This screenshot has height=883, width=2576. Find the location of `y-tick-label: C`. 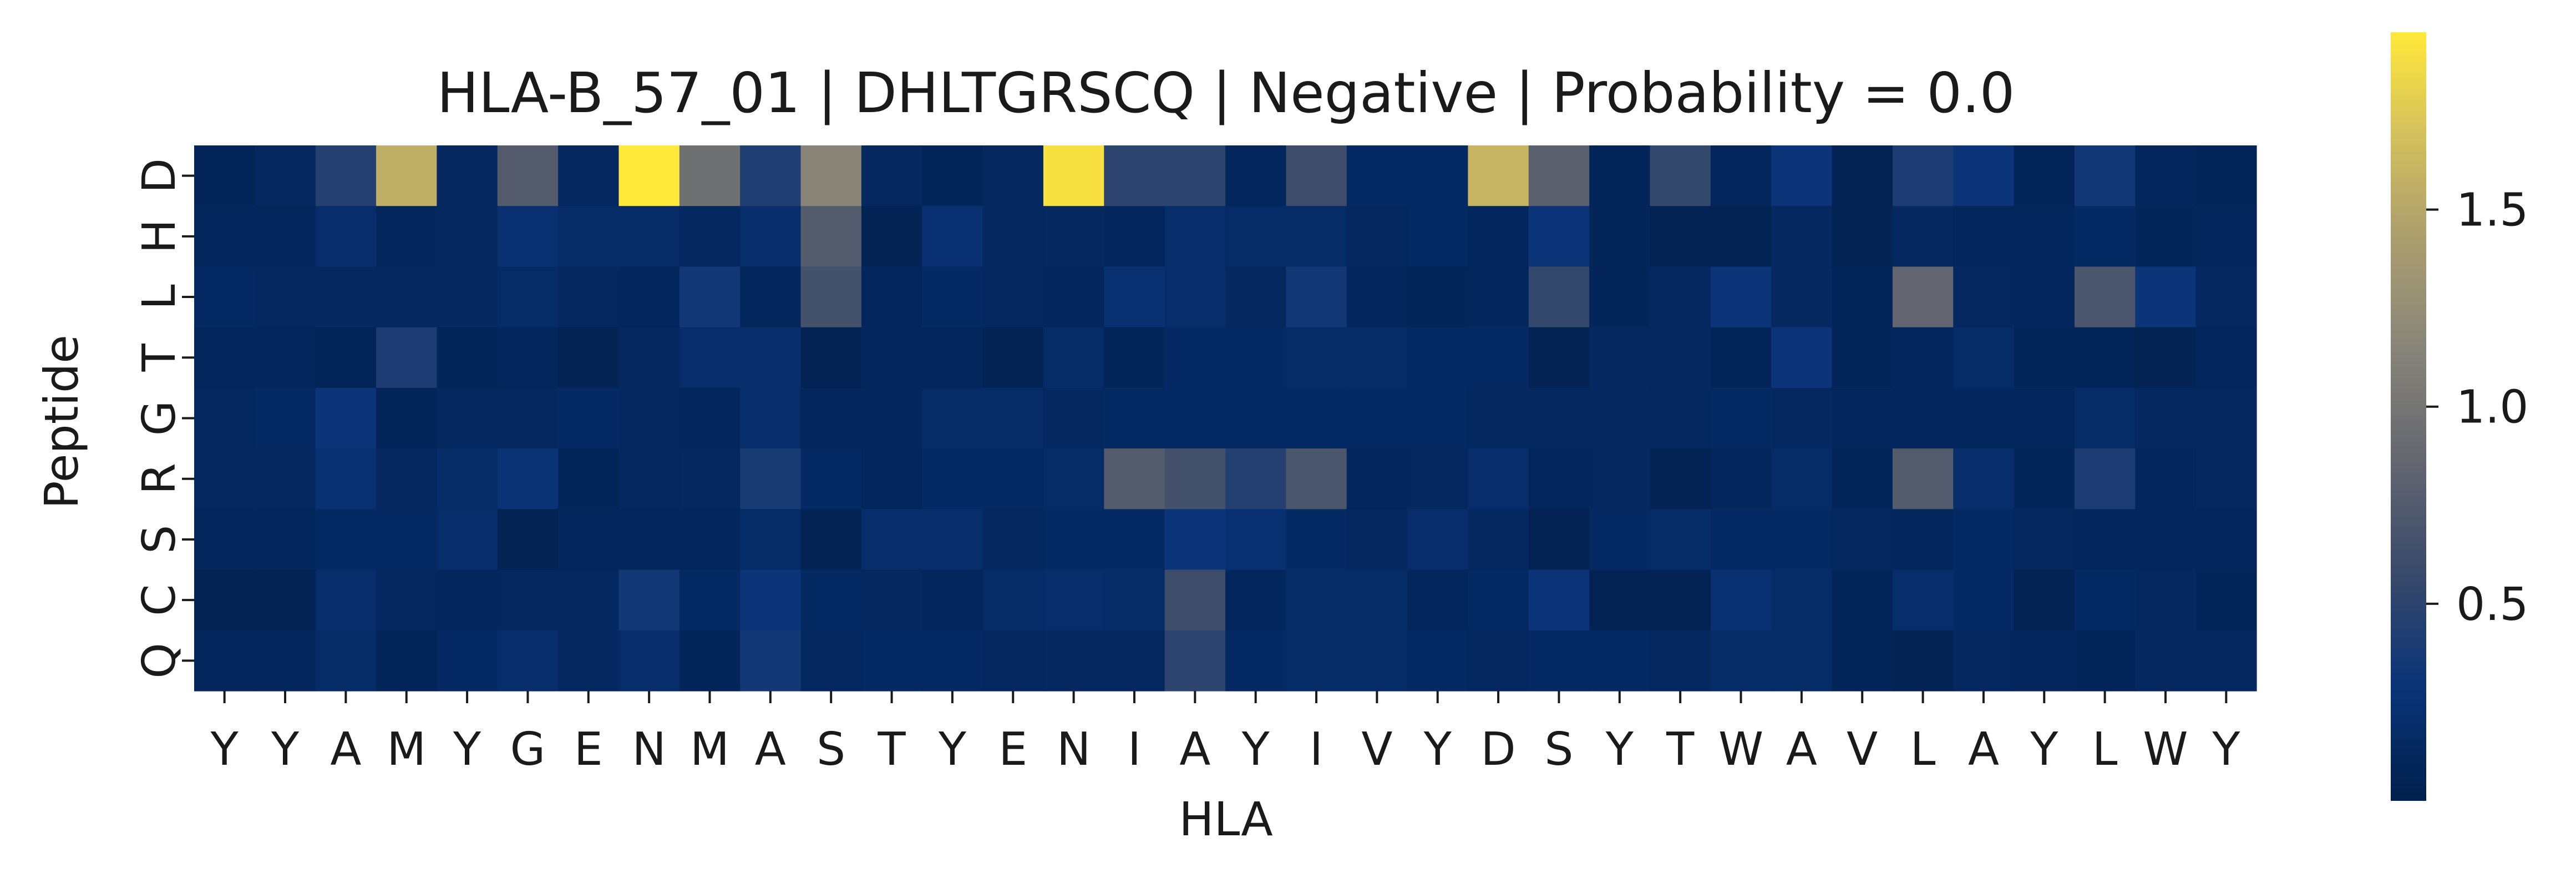

y-tick-label: C is located at coordinates (159, 600).